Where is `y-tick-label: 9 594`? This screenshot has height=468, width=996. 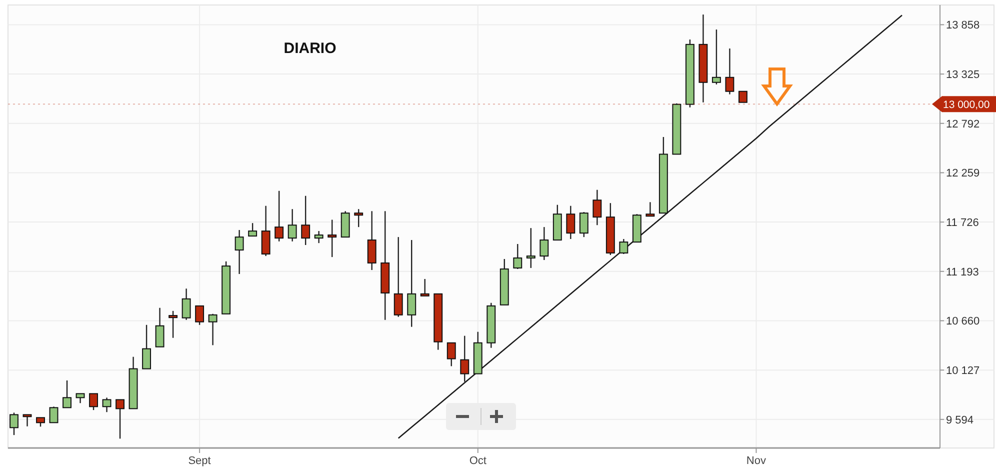 y-tick-label: 9 594 is located at coordinates (960, 420).